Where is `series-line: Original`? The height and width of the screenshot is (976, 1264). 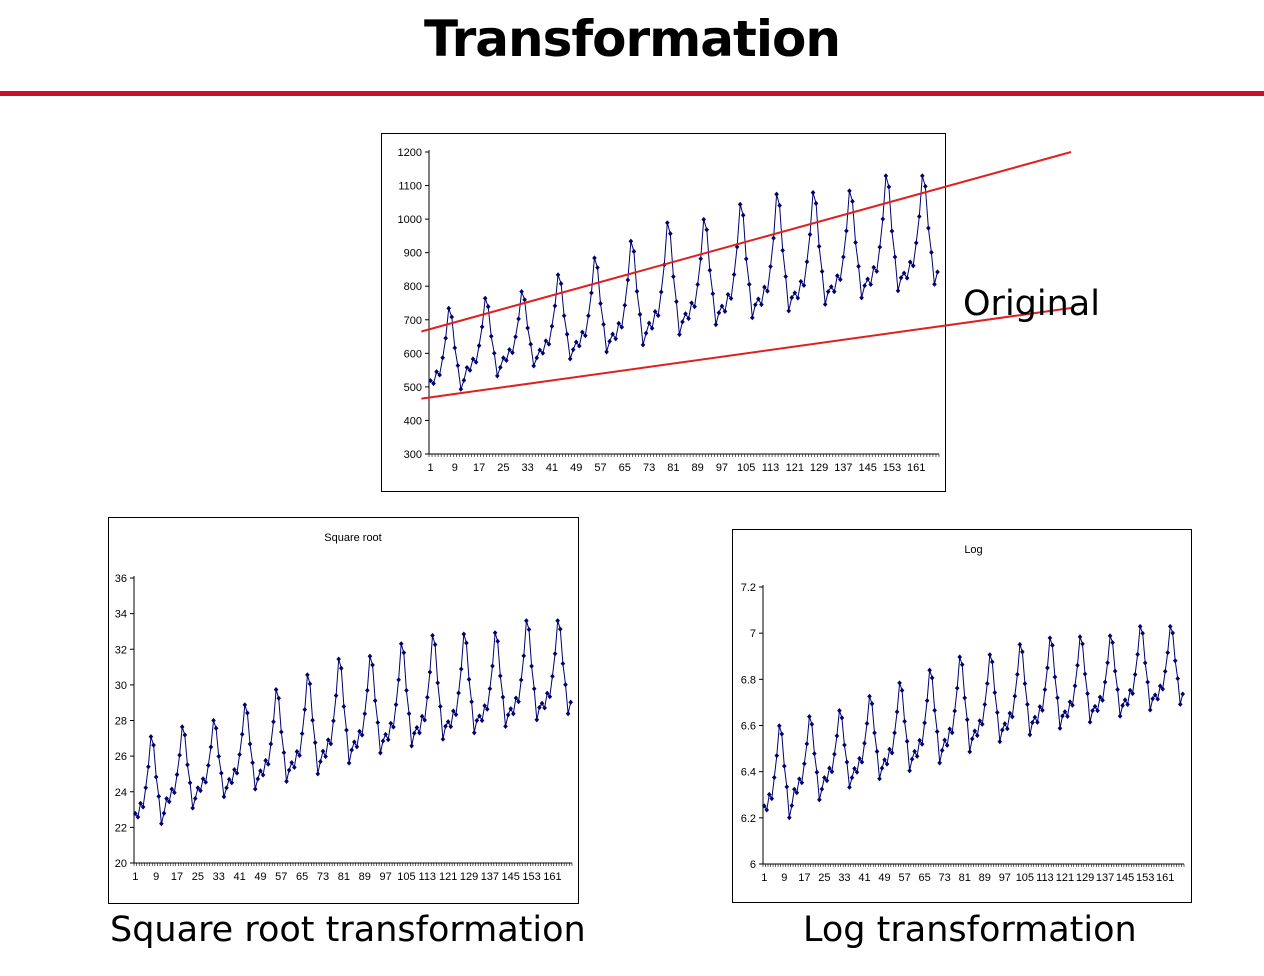 series-line: Original is located at coordinates (684, 282).